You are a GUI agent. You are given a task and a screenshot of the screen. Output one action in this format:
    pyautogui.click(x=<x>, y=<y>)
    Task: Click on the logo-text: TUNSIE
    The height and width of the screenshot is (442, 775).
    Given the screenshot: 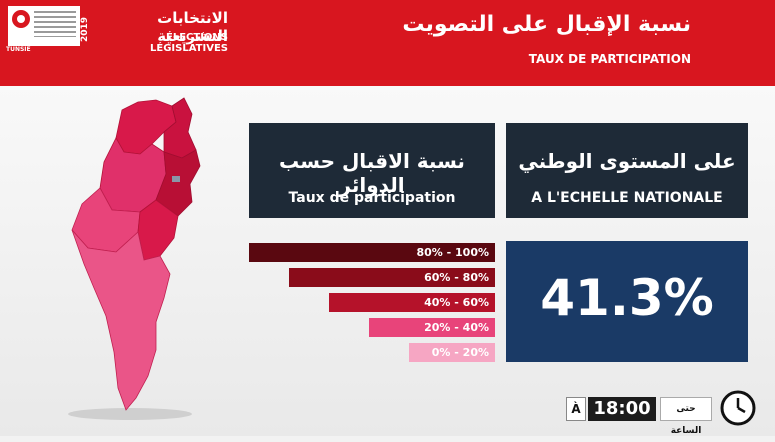 What is the action you would take?
    pyautogui.click(x=18, y=49)
    